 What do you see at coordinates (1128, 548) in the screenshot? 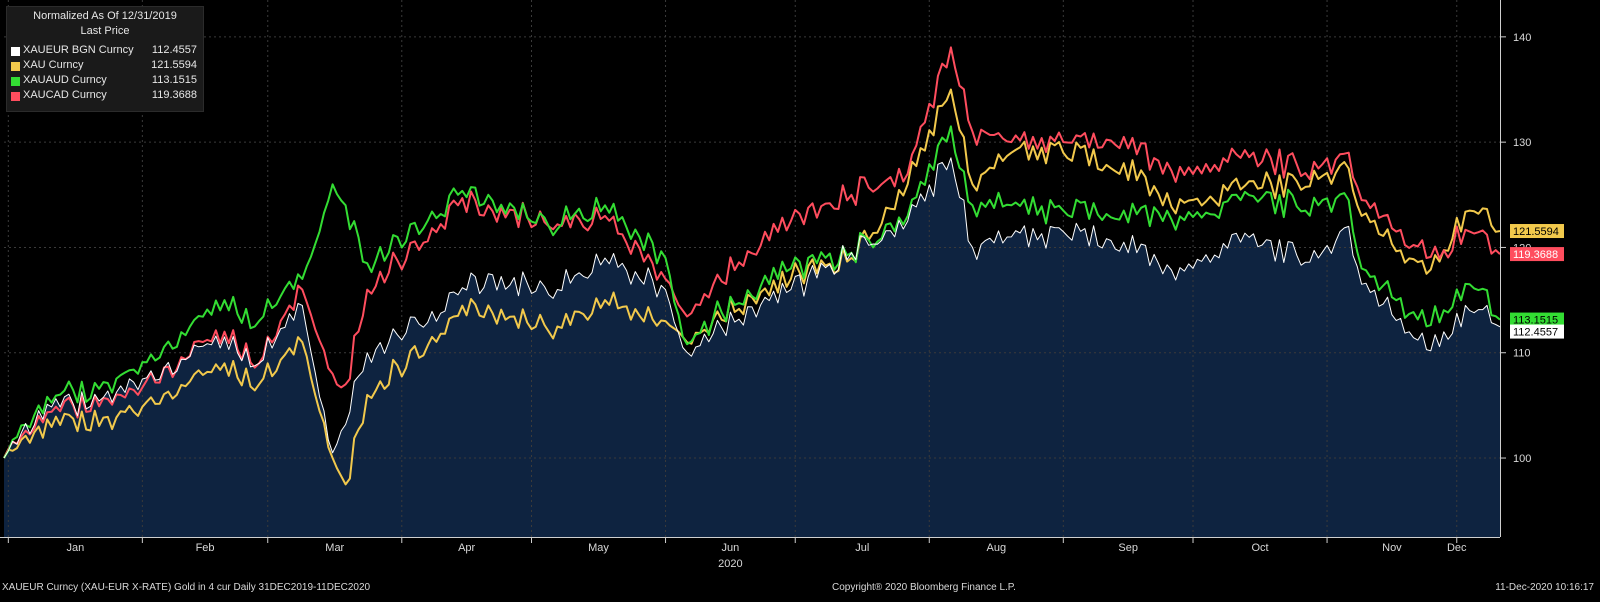
I see `x-tick-label-sep: Sep` at bounding box center [1128, 548].